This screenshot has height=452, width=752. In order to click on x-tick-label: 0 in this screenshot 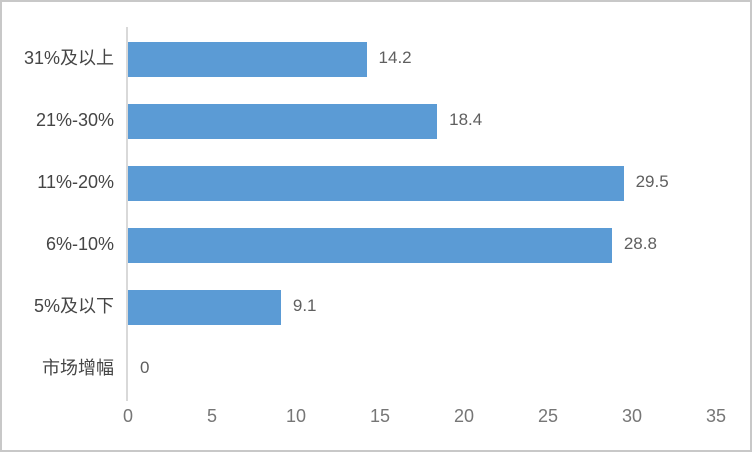, I will do `click(127, 416)`.